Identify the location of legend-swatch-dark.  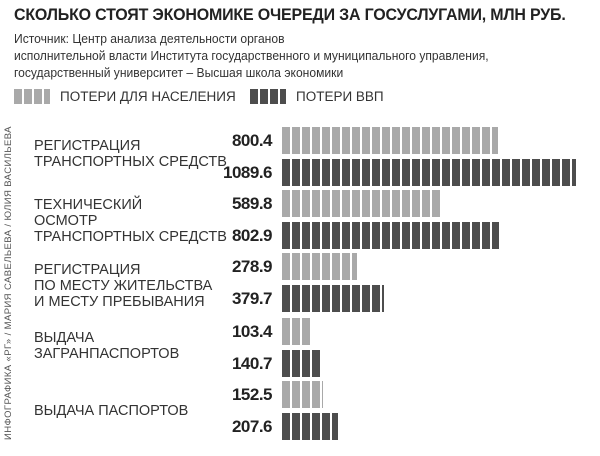
(268, 96).